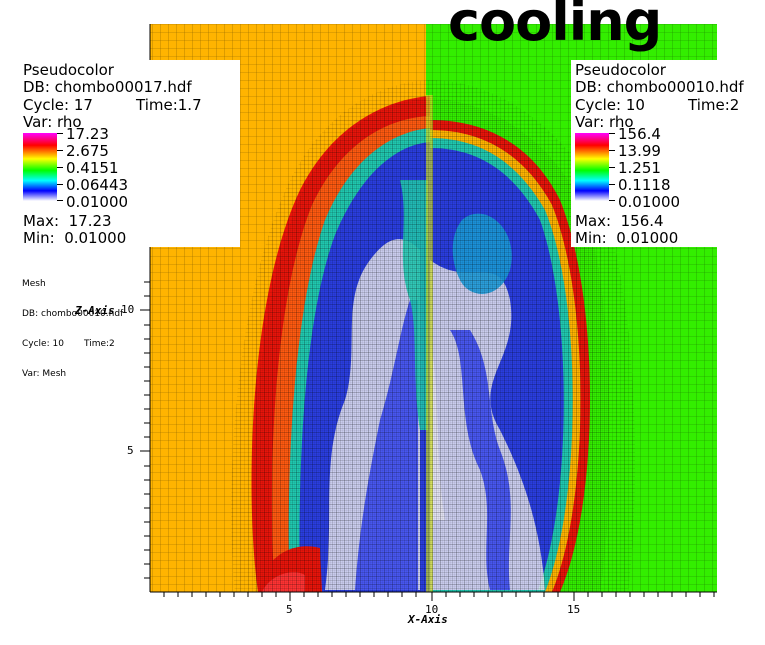  What do you see at coordinates (130, 450) in the screenshot?
I see `z-tick-label: 5` at bounding box center [130, 450].